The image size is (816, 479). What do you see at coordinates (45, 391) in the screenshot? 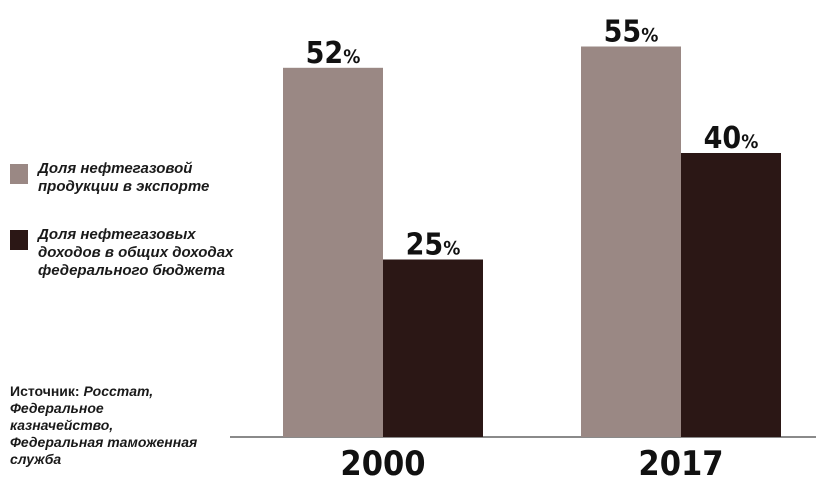
I see `source-label: Источник:` at bounding box center [45, 391].